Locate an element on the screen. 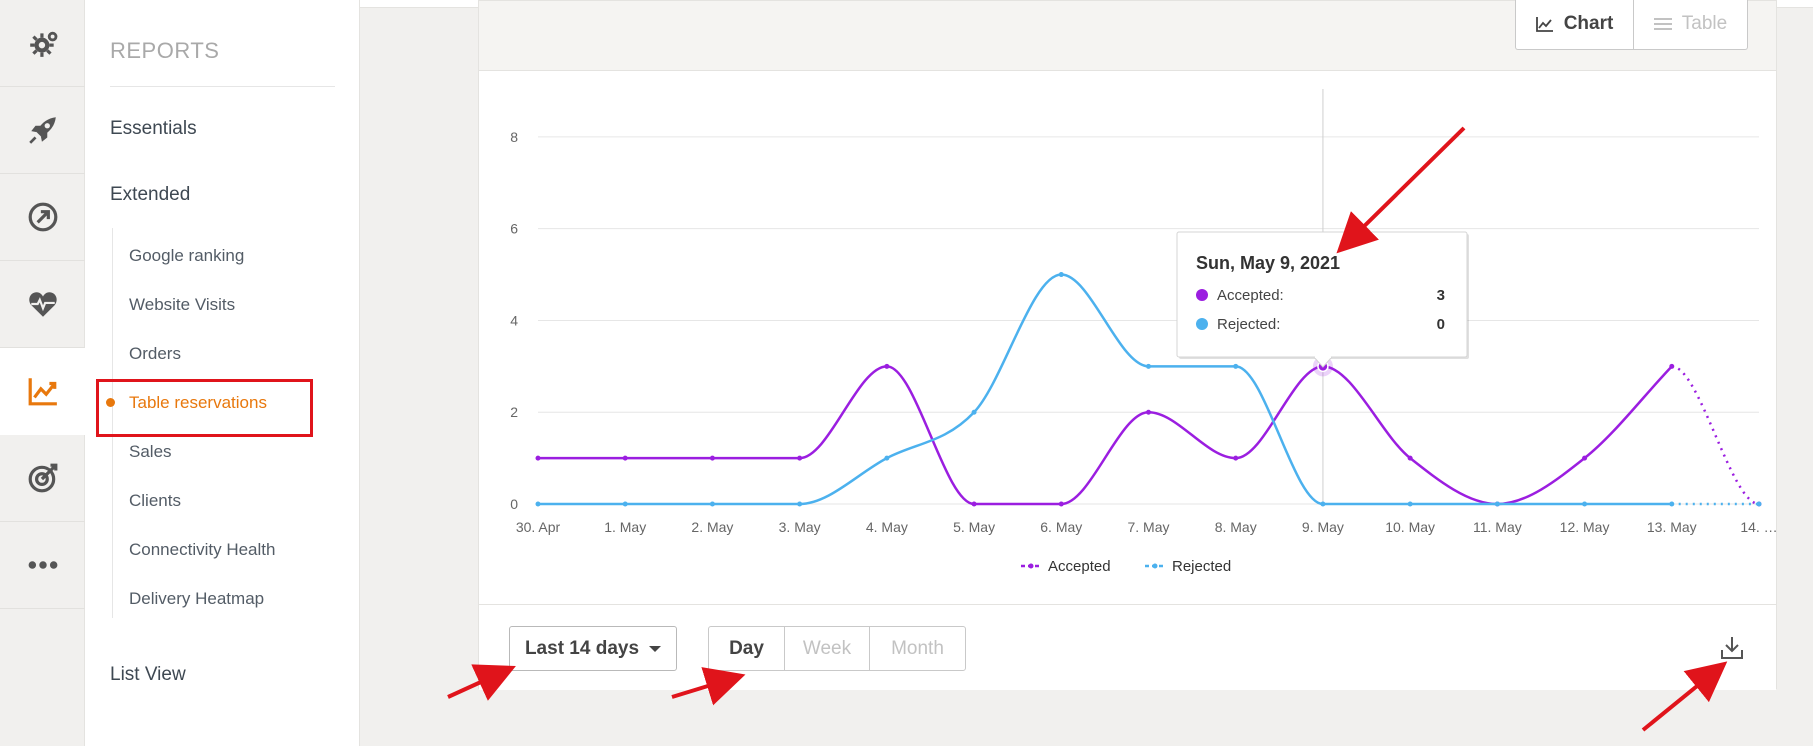  y-tick-label: 2 is located at coordinates (514, 412).